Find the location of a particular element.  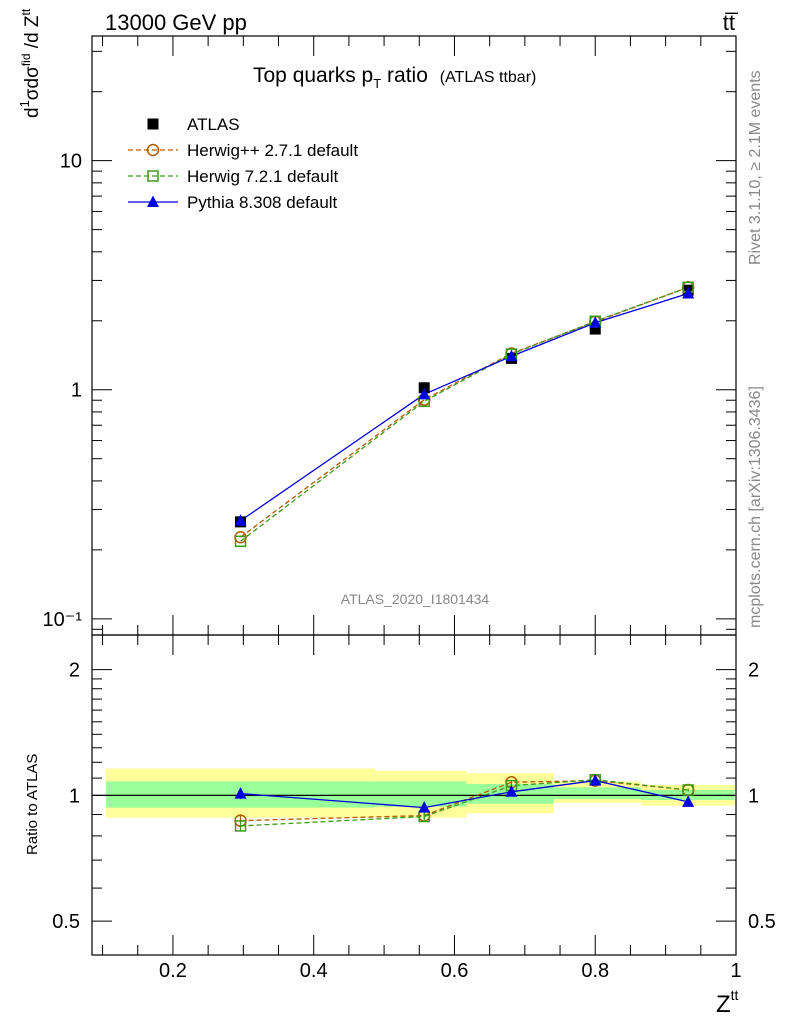

x-tick-label: 0.6 is located at coordinates (455, 971).